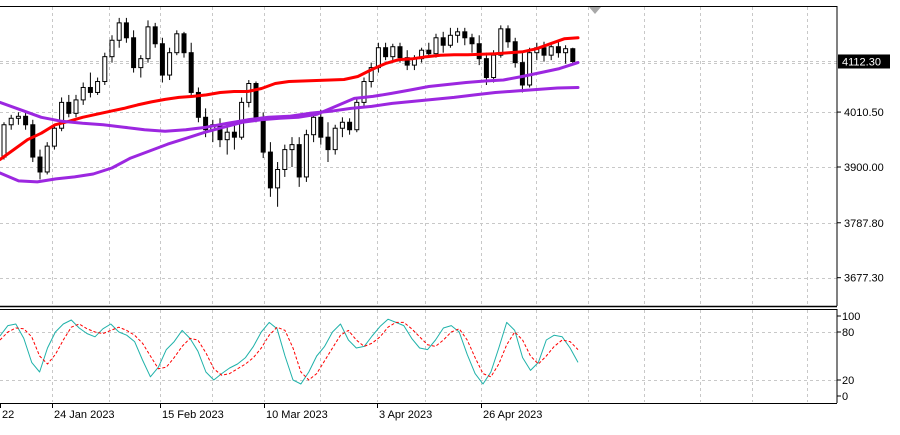 This screenshot has height=435, width=900. I want to click on oscillator-axis-label: 0, so click(845, 397).